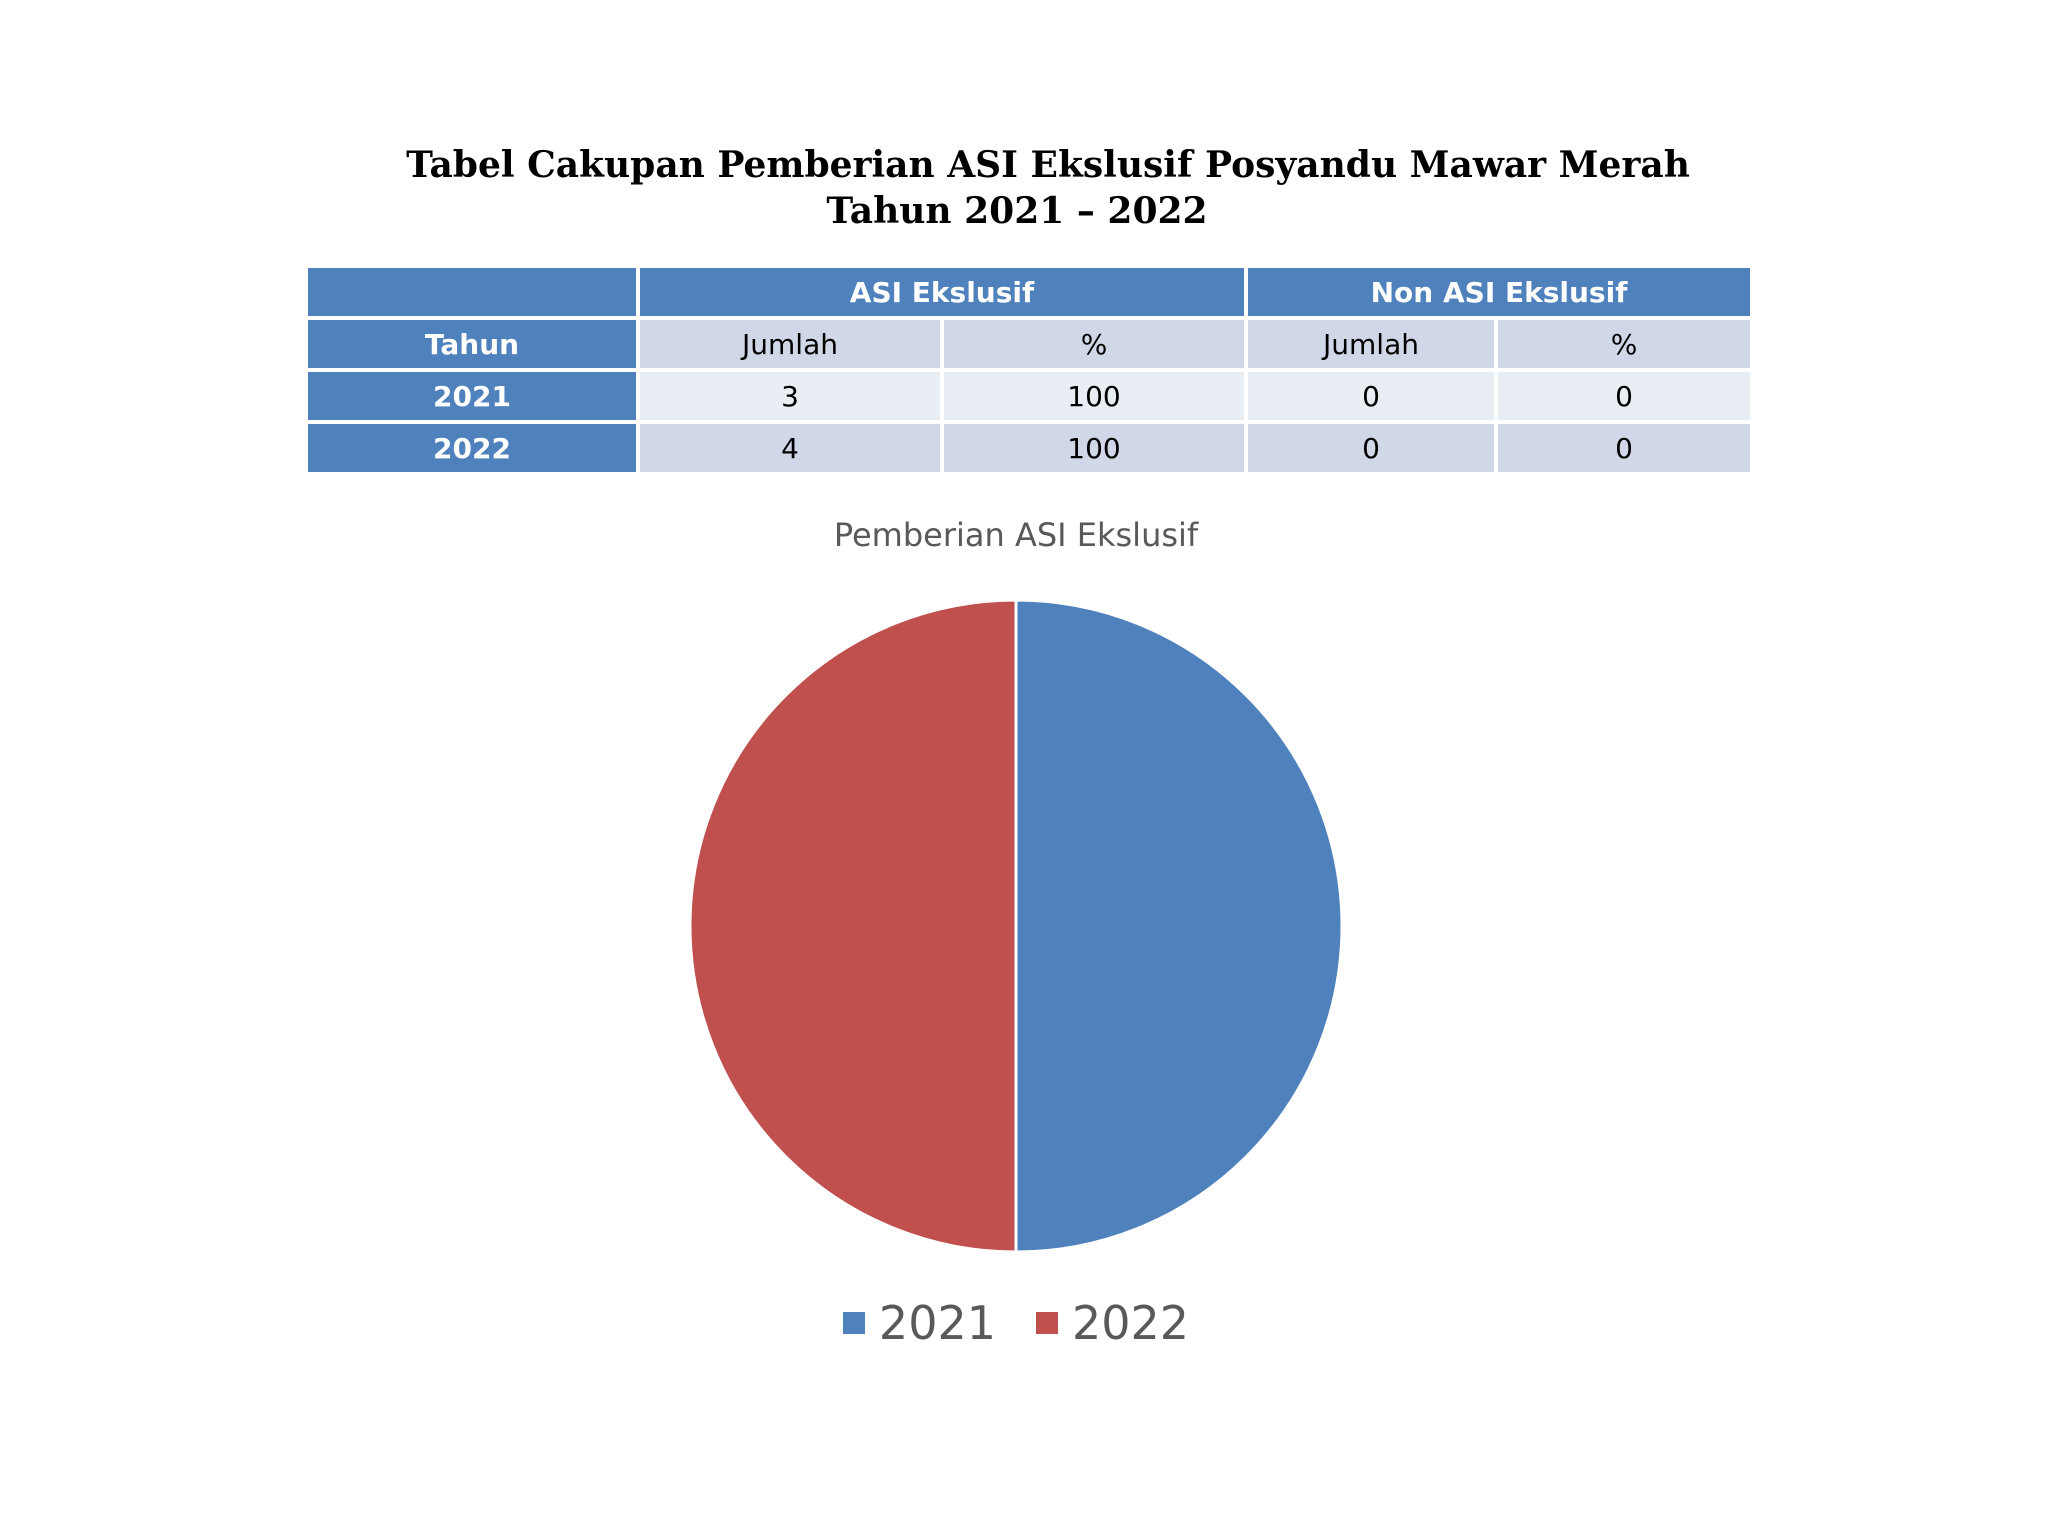 Image resolution: width=2048 pixels, height=1536 pixels. Describe the element at coordinates (937, 1323) in the screenshot. I see `legend-label-2021: 2021` at that location.